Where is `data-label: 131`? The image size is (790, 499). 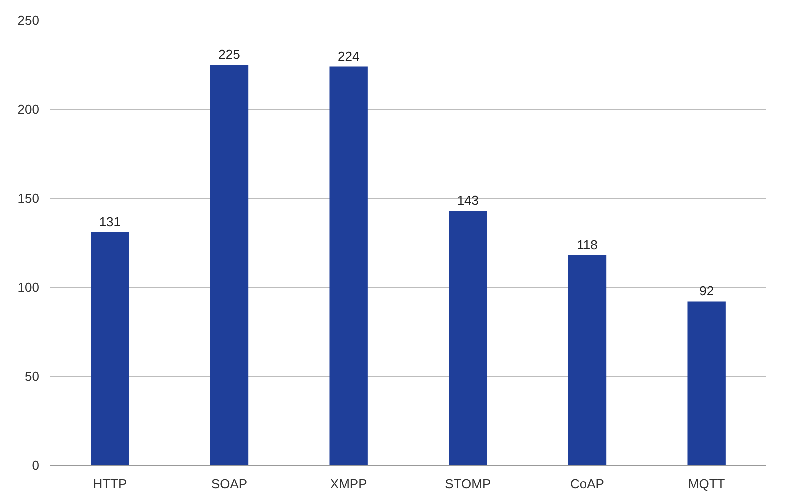
data-label: 131 is located at coordinates (110, 222).